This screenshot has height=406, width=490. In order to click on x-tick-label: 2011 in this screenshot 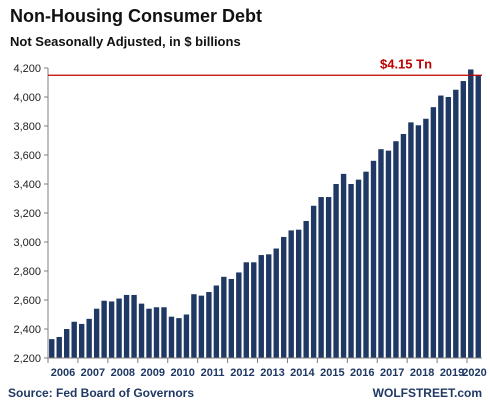, I will do `click(213, 373)`.